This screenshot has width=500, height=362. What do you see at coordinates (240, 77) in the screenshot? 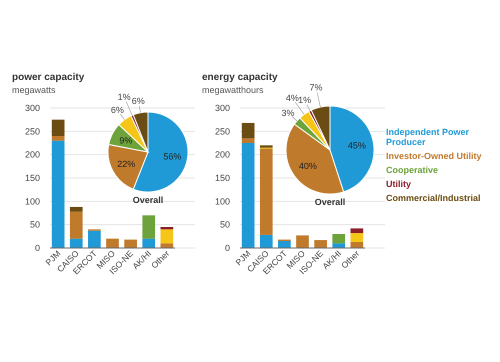
I see `chart-title: energy capacity` at bounding box center [240, 77].